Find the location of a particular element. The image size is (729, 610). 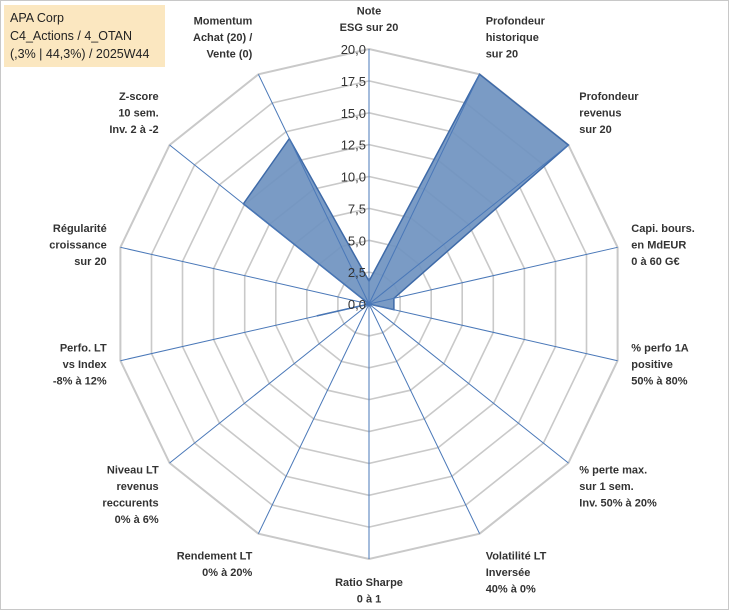

axis-label-13: Momentum Achat (20) / Vente (0) is located at coordinates (223, 38).